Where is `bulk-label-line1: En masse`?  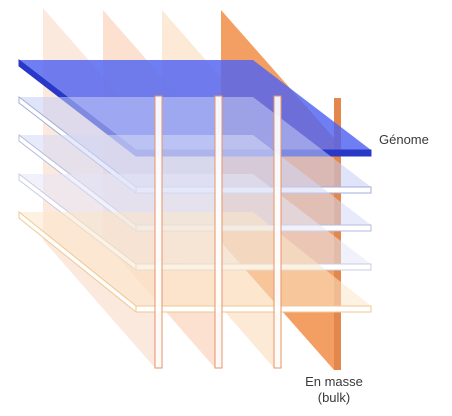 bulk-label-line1: En masse is located at coordinates (334, 381).